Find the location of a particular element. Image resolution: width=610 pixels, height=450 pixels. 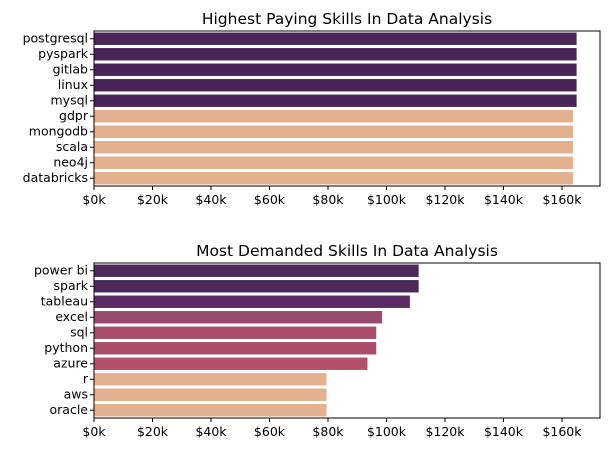

bar-mysql is located at coordinates (335, 100).